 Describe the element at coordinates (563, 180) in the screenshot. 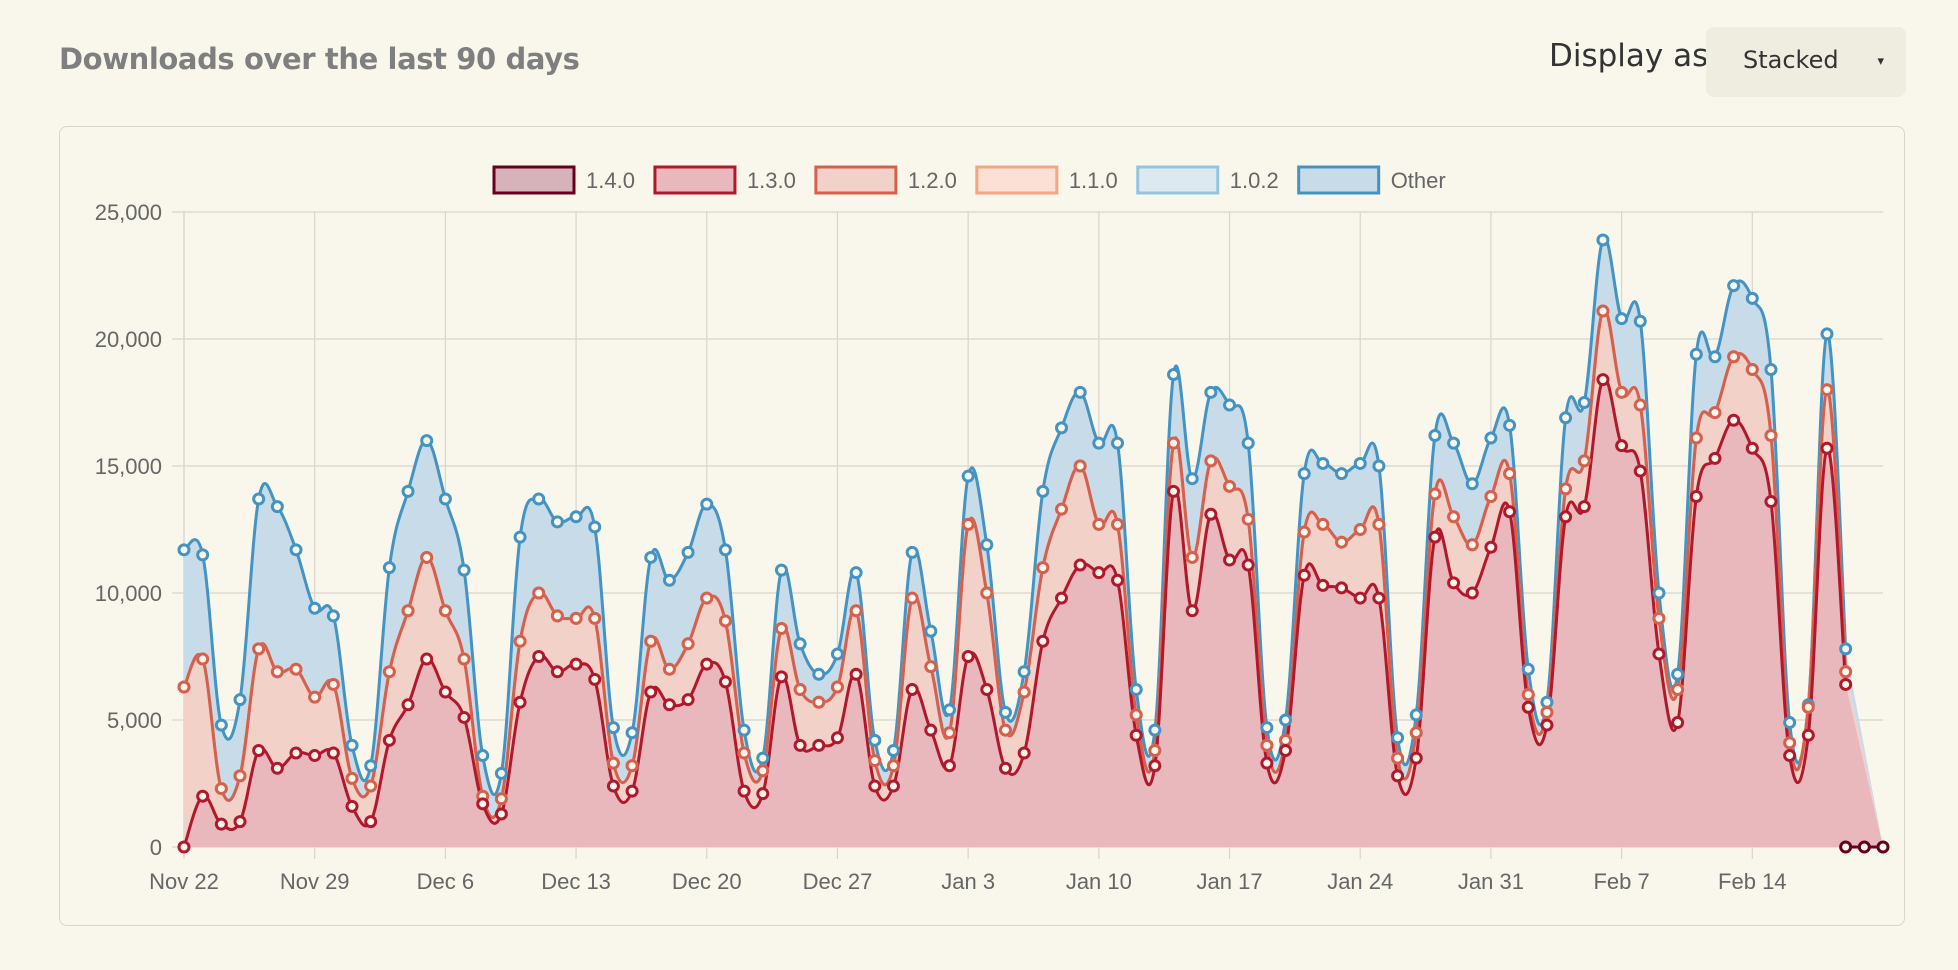

I see `legend-item: 1.4.0` at that location.